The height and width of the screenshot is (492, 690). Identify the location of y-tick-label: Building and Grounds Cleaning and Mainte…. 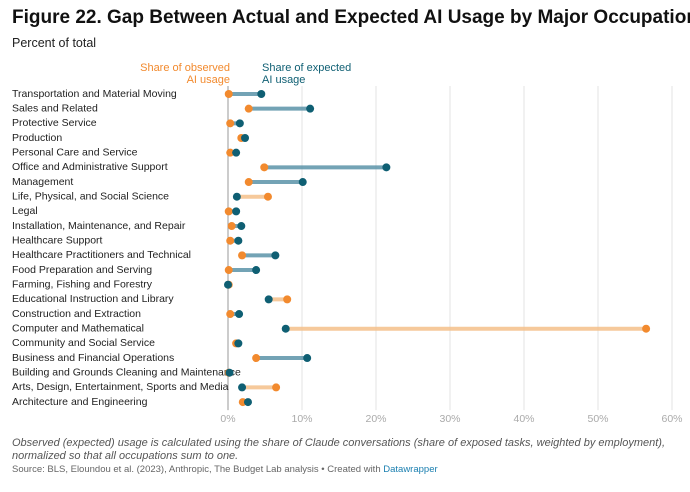
(126, 373).